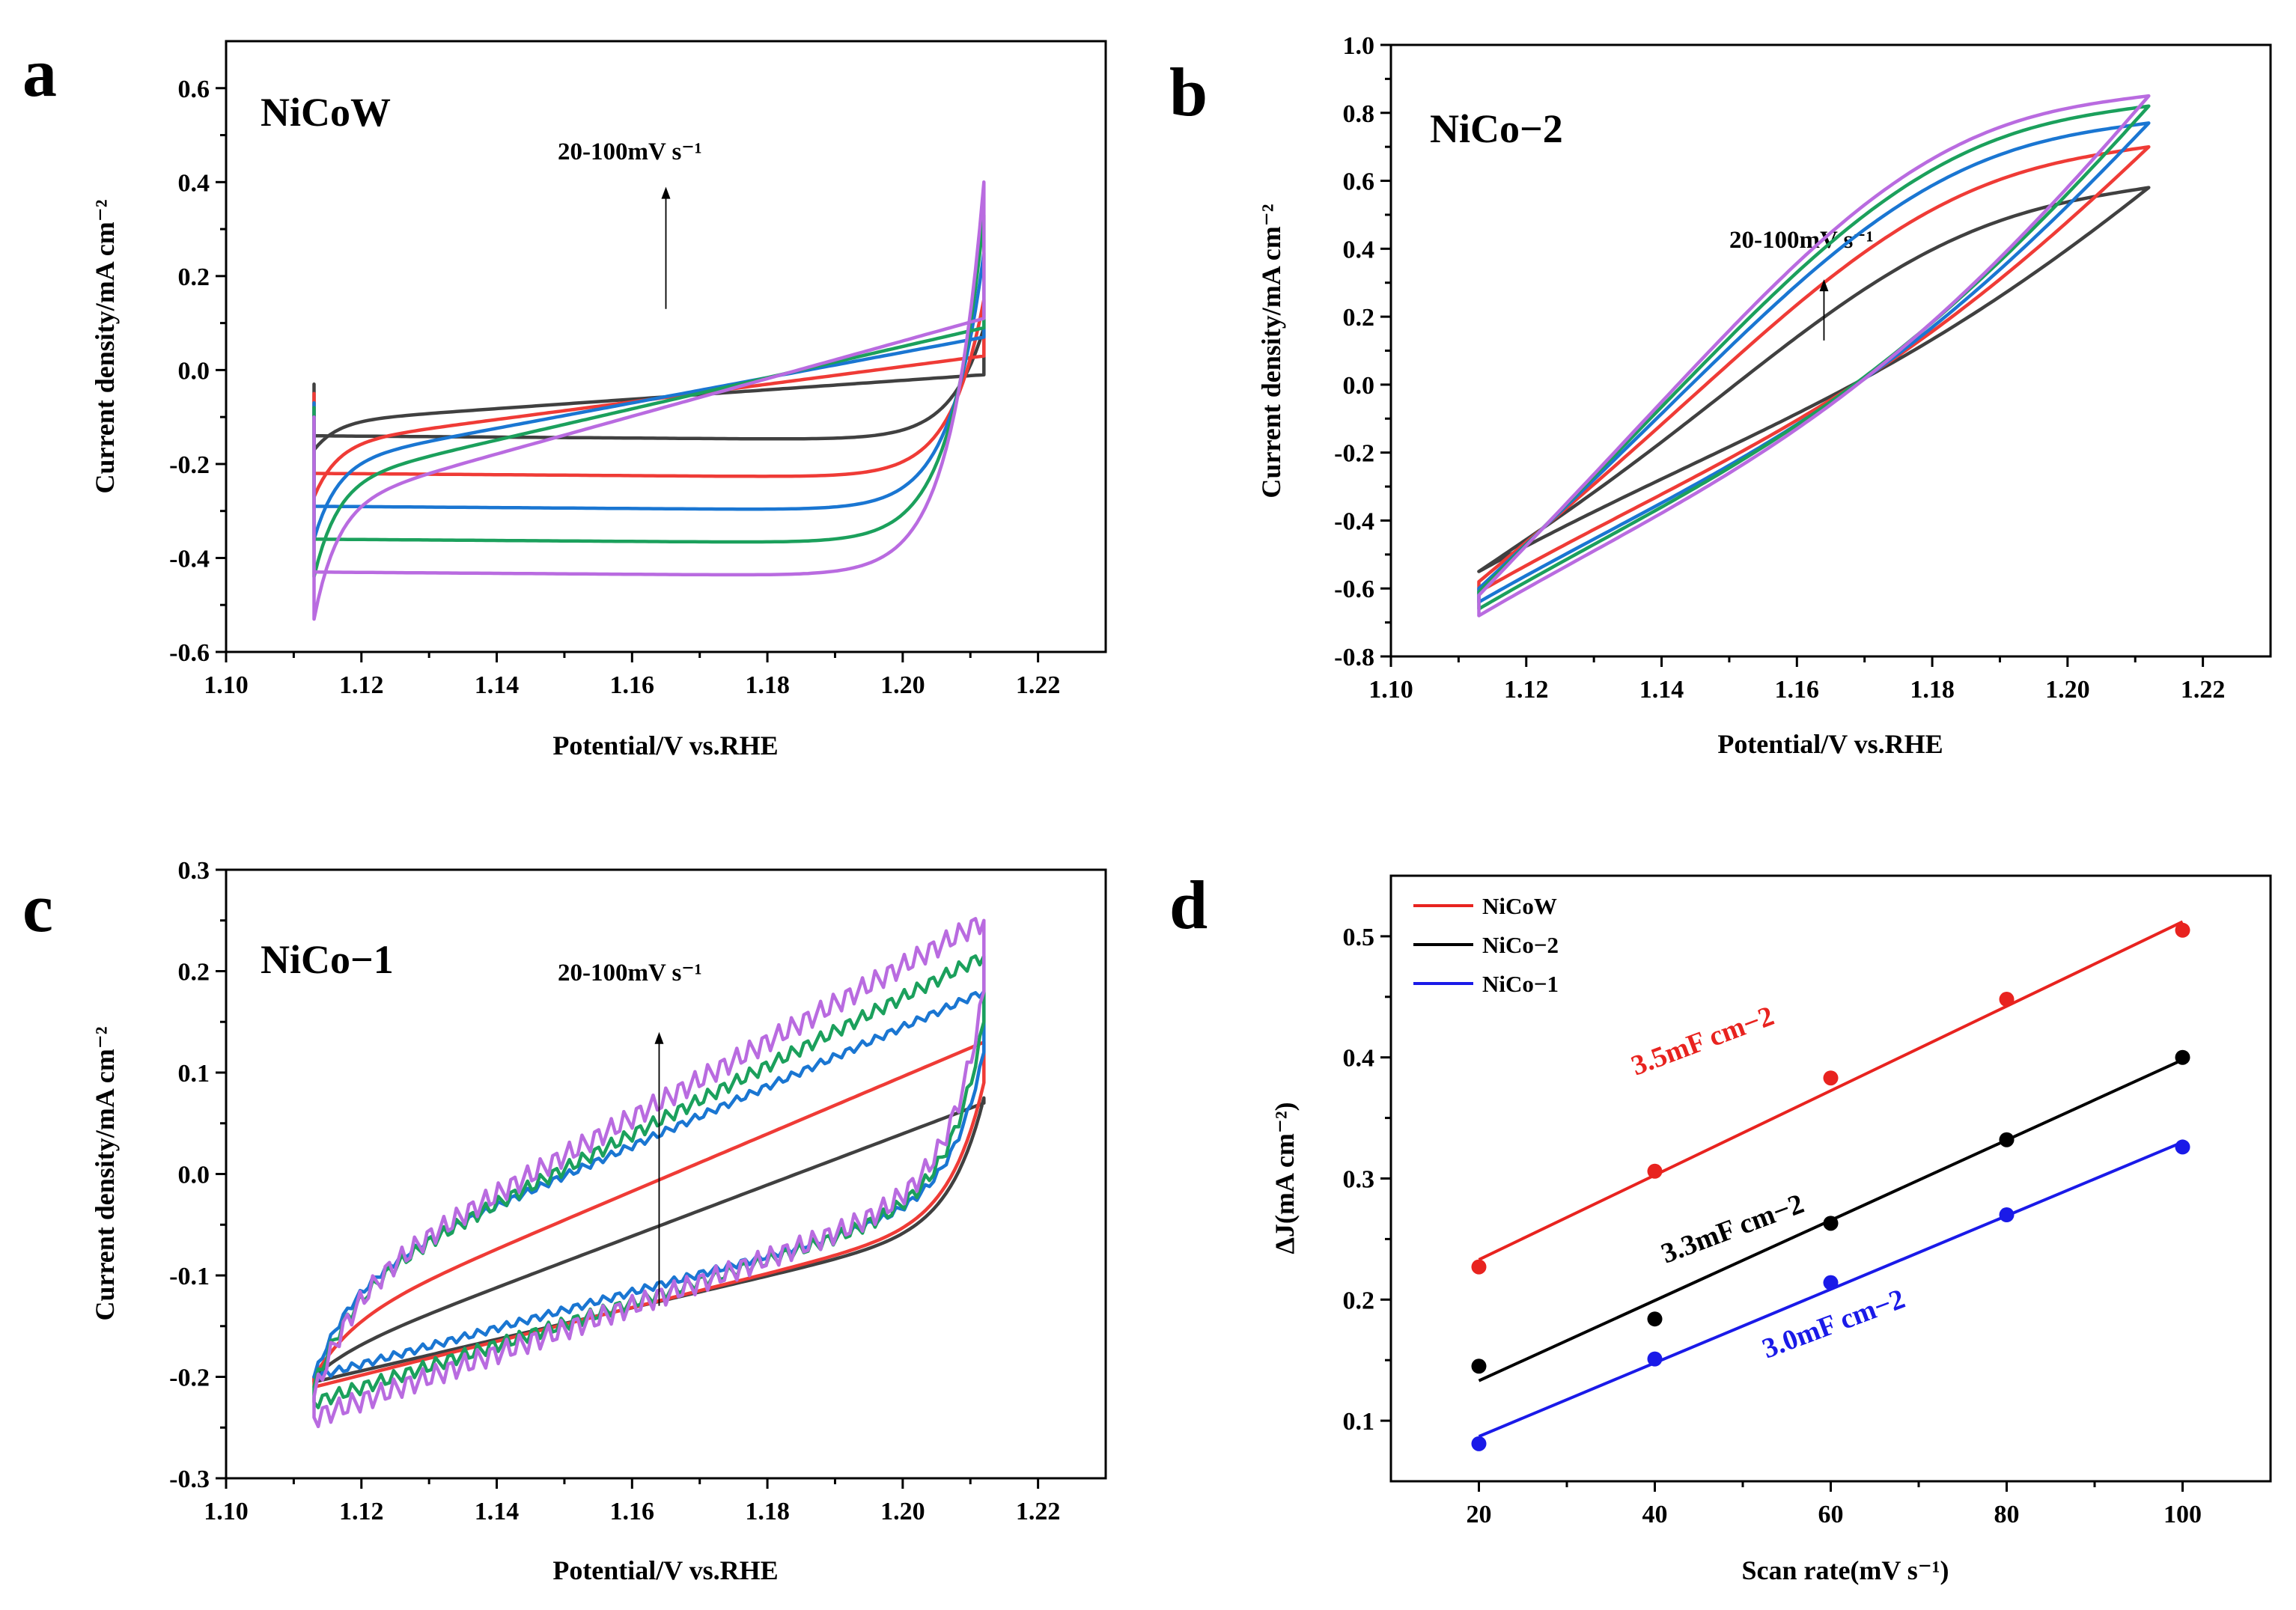  I want to click on x-tick-label: 60, so click(1831, 1515).